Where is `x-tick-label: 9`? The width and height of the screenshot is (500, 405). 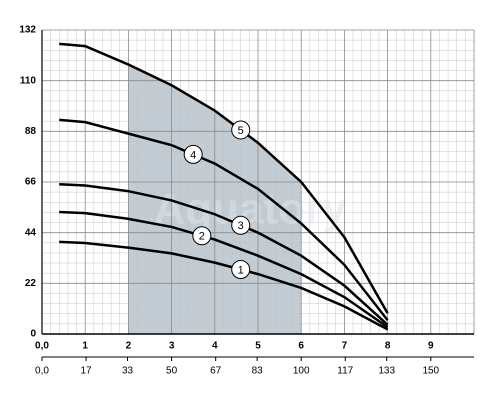 x-tick-label: 9 is located at coordinates (431, 346).